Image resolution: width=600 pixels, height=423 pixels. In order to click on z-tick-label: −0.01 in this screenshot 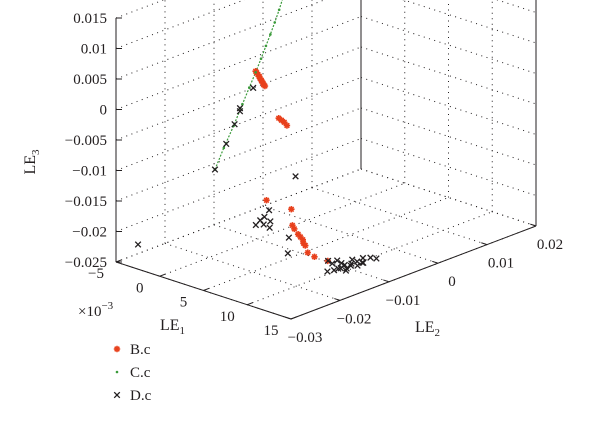, I will do `click(89, 172)`.